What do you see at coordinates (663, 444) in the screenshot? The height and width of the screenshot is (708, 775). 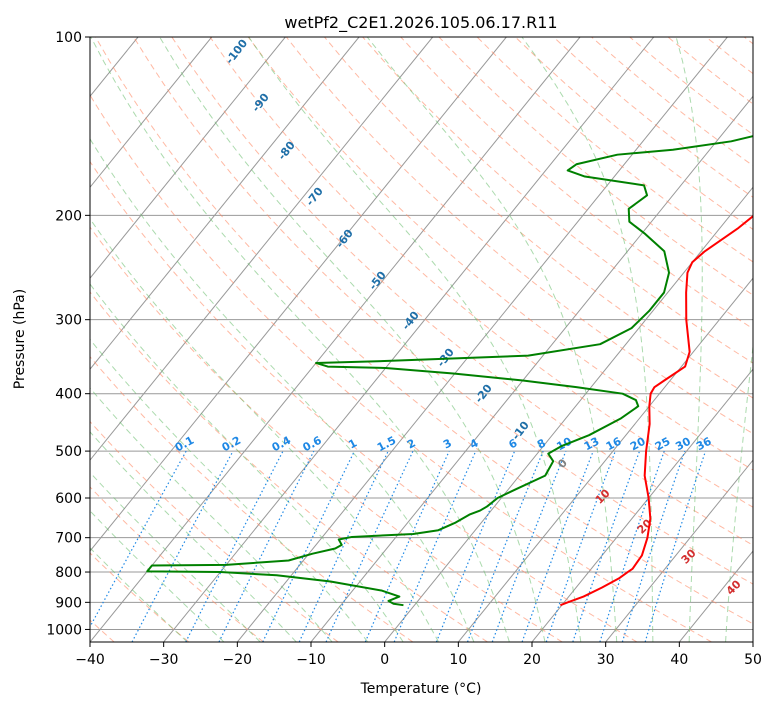 I see `mixing-ratio-label: 25` at bounding box center [663, 444].